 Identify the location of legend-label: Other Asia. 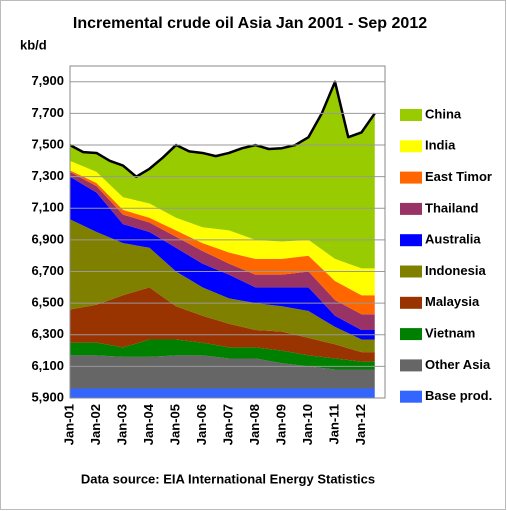
(458, 364).